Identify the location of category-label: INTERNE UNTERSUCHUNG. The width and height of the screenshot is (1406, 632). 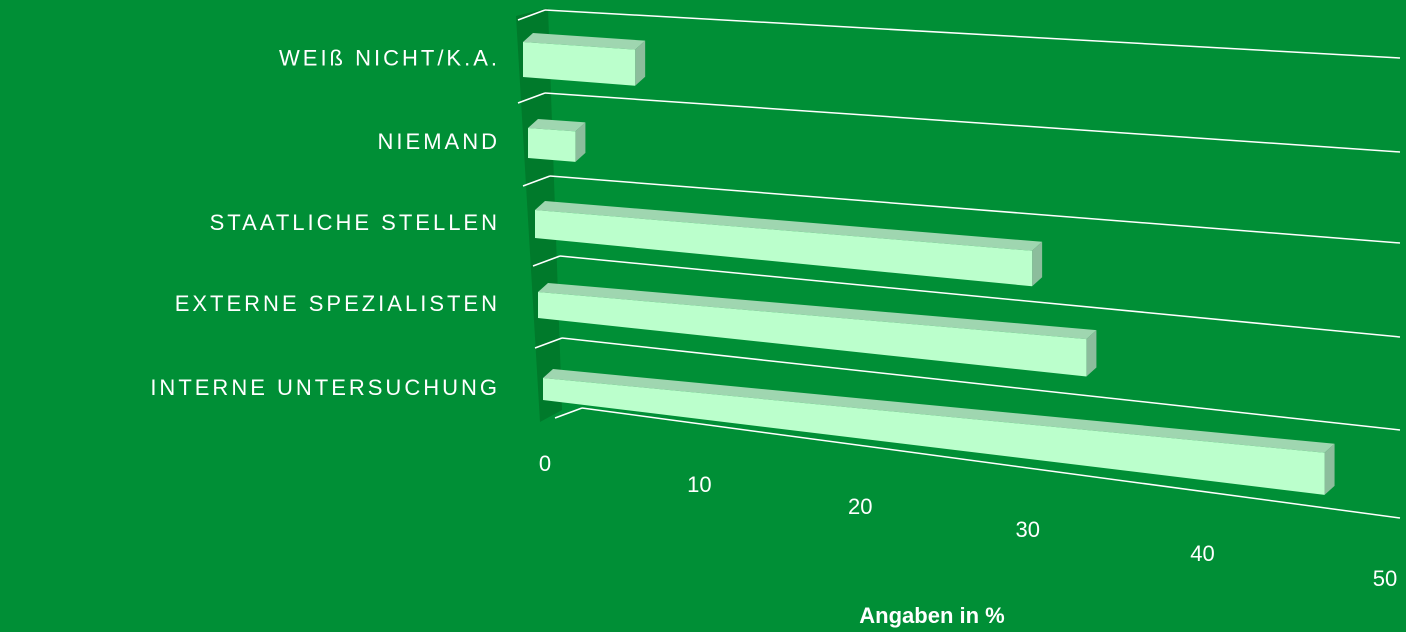
(325, 387).